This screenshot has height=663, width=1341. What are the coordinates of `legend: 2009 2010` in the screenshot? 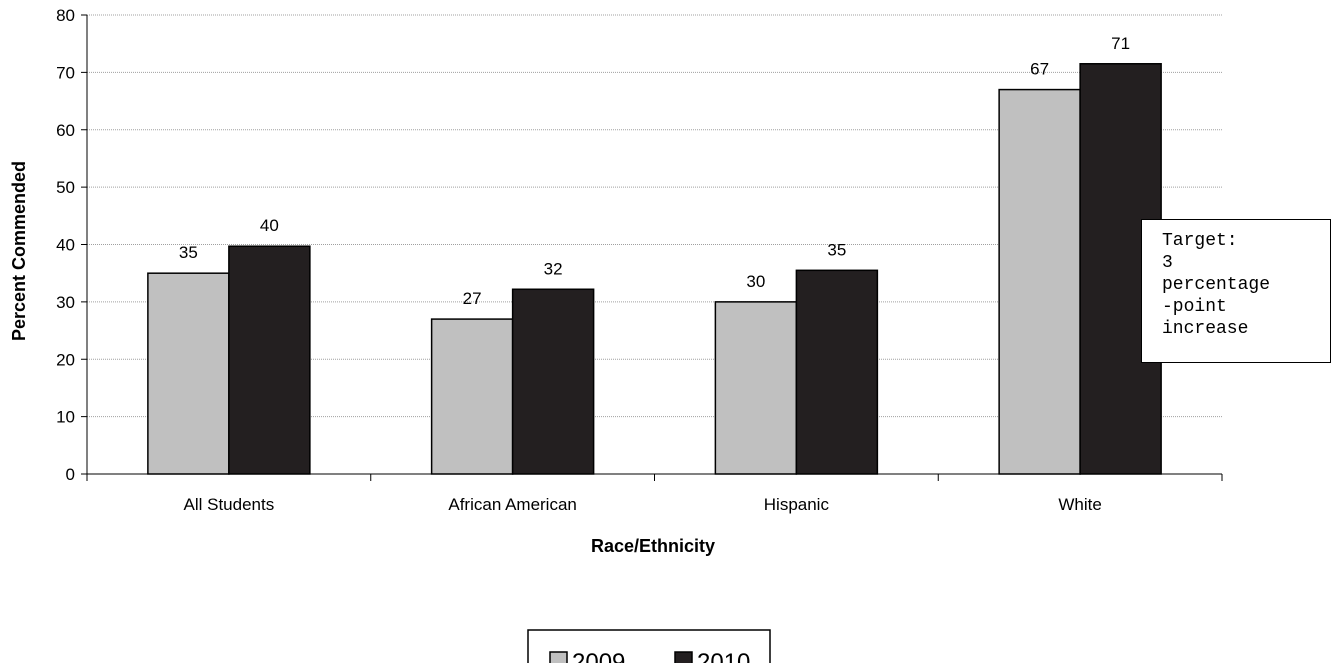 It's located at (649, 646).